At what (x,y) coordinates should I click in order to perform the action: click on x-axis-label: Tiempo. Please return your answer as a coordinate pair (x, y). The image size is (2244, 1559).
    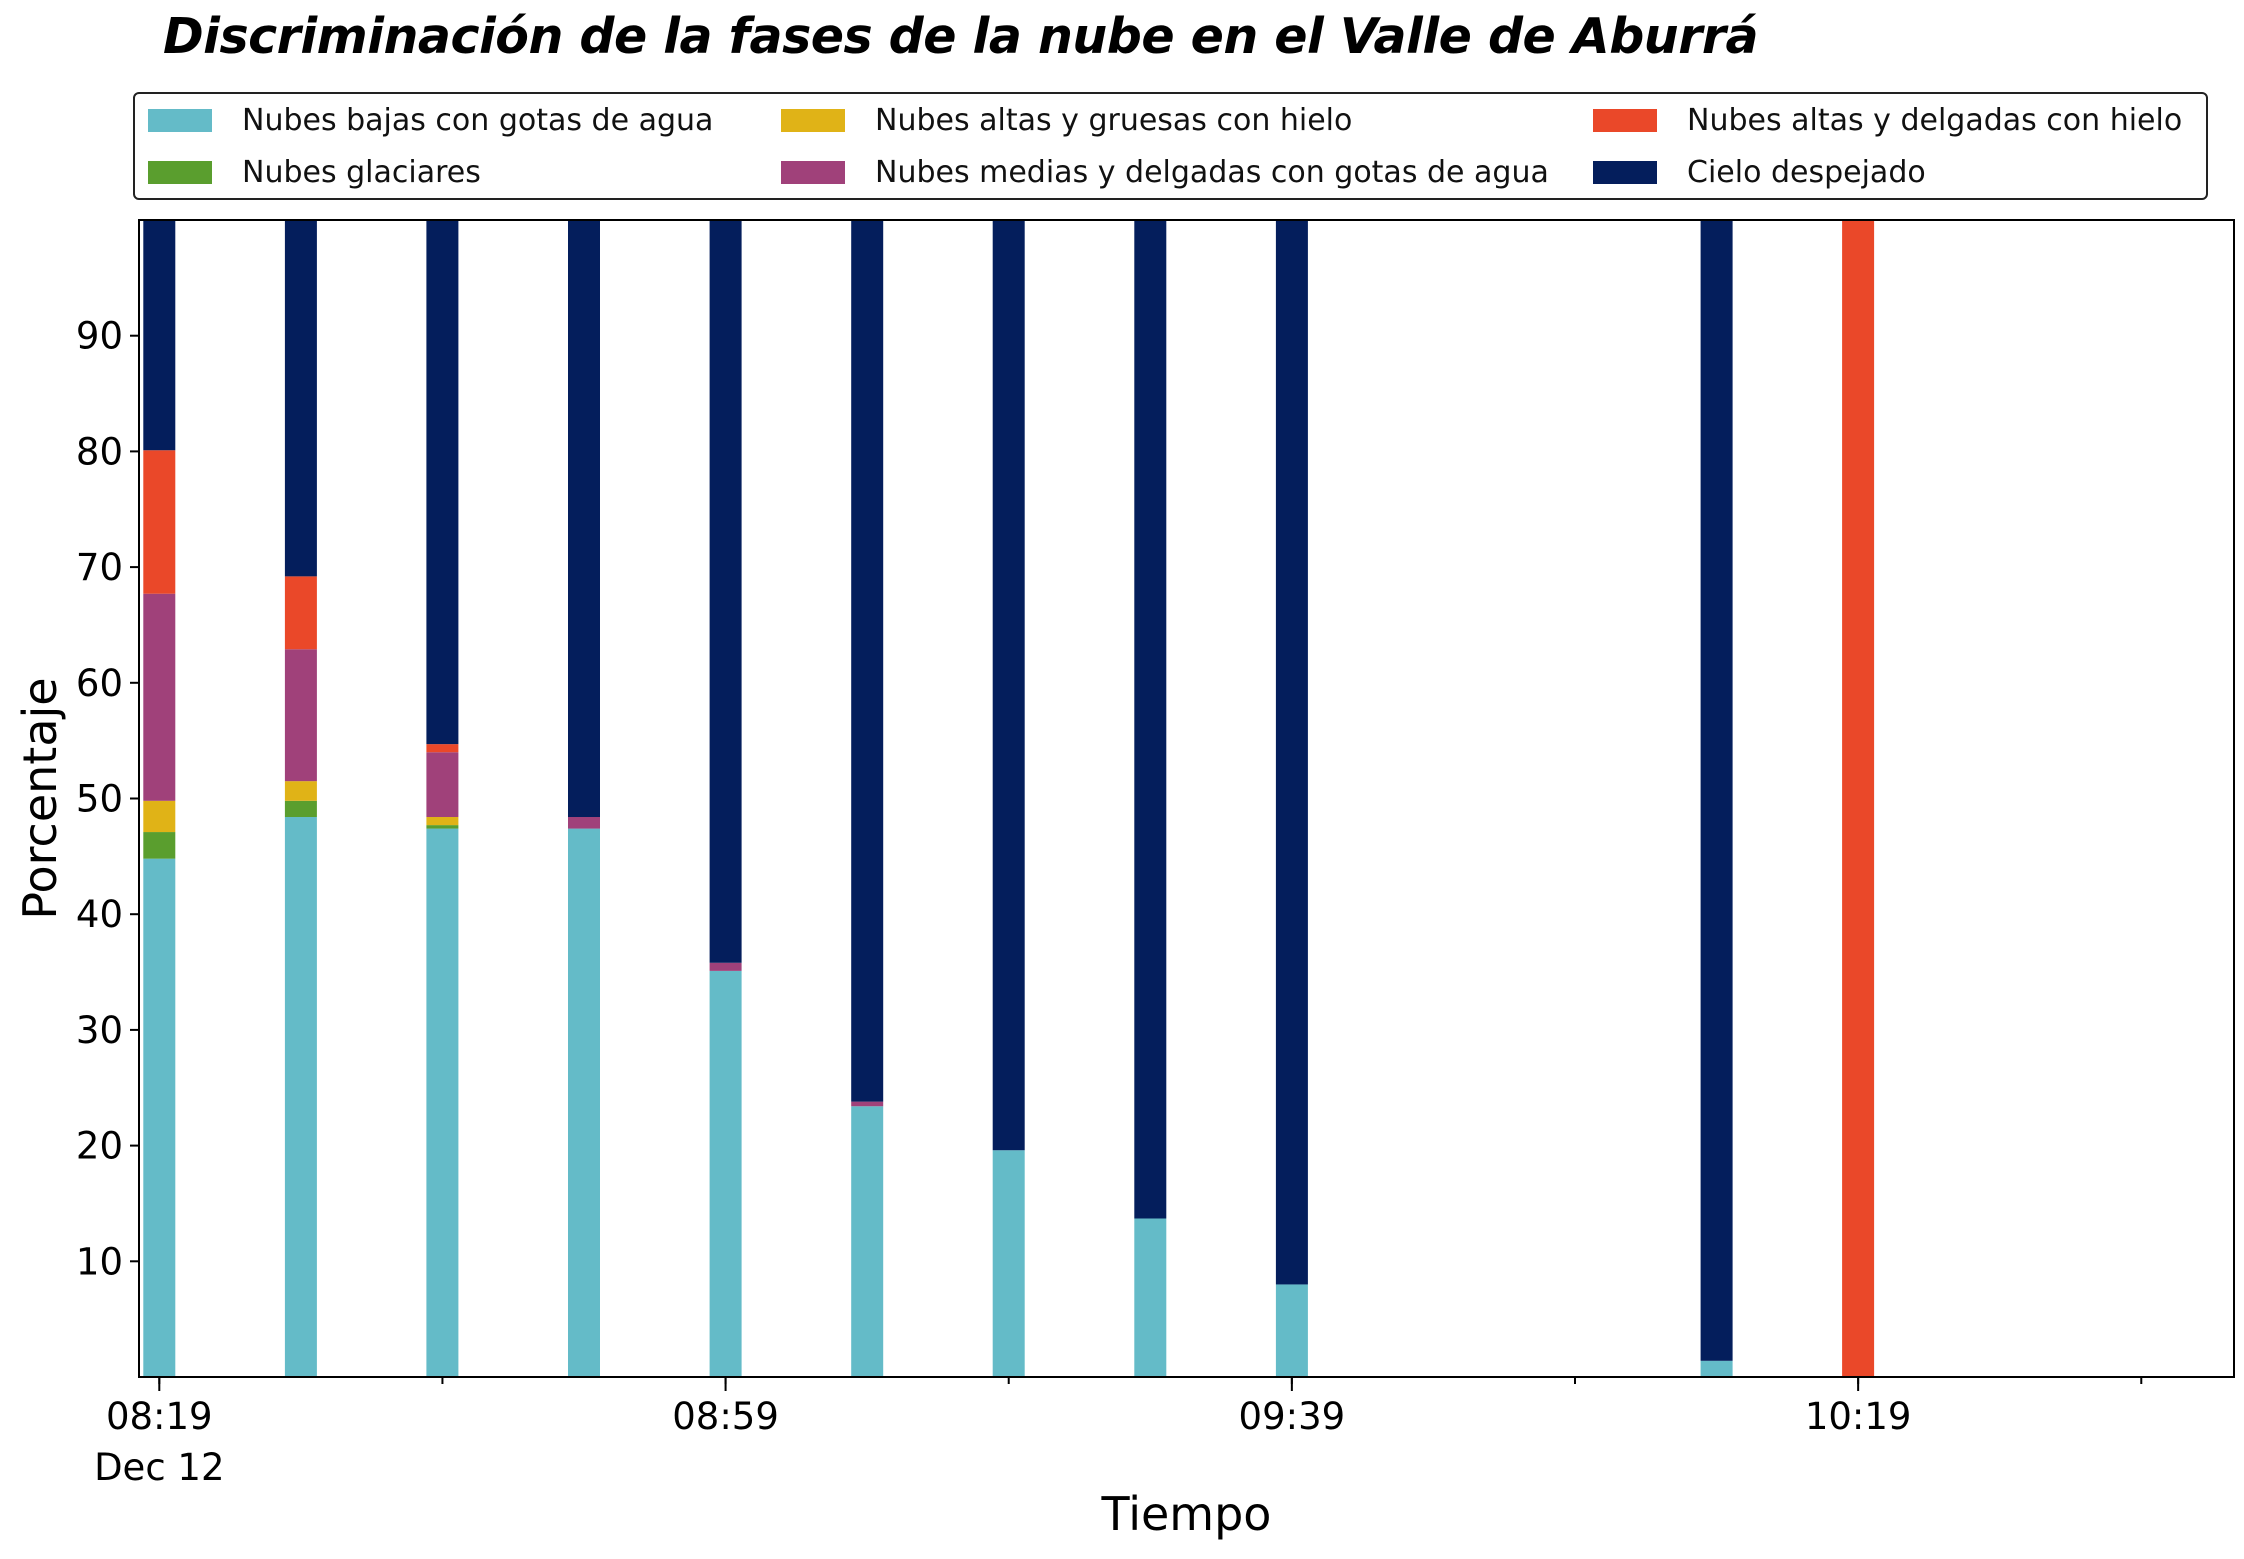
    Looking at the image, I should click on (1186, 1514).